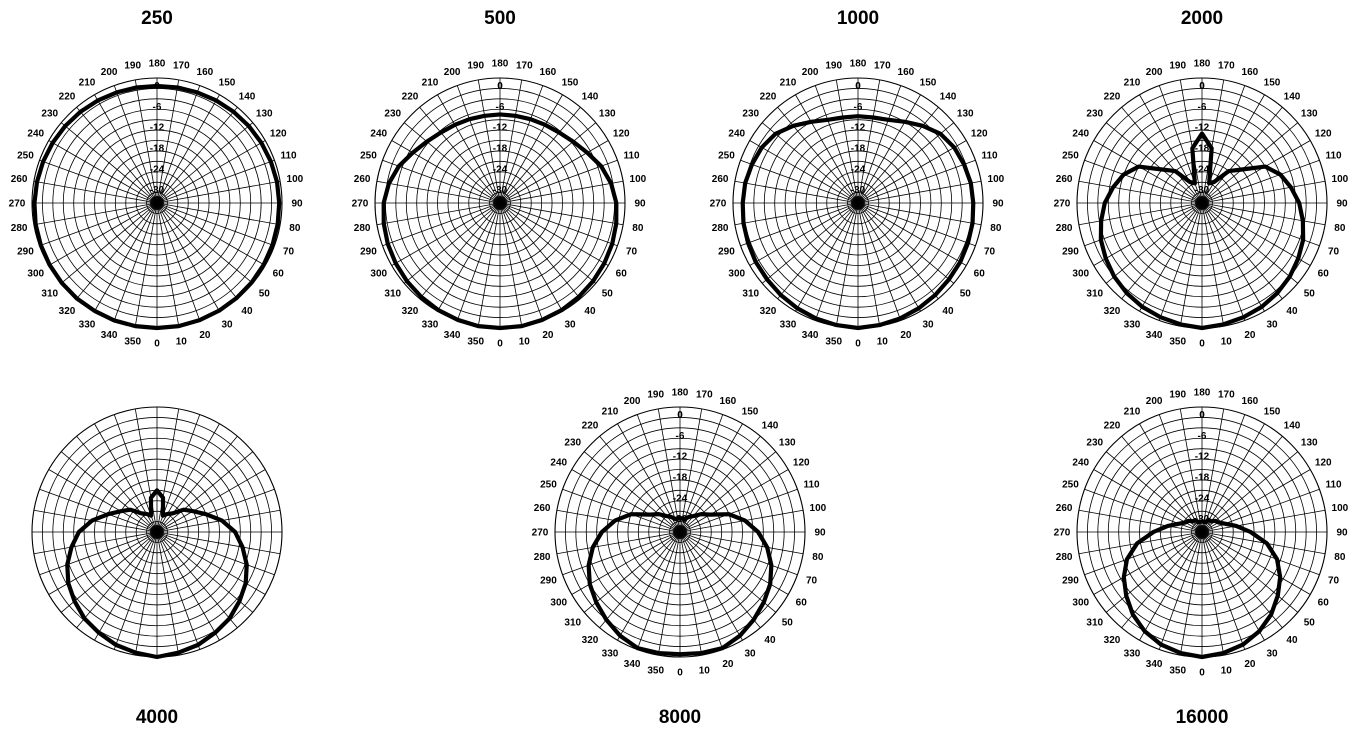  I want to click on angle-tick-label: 40, so click(247, 311).